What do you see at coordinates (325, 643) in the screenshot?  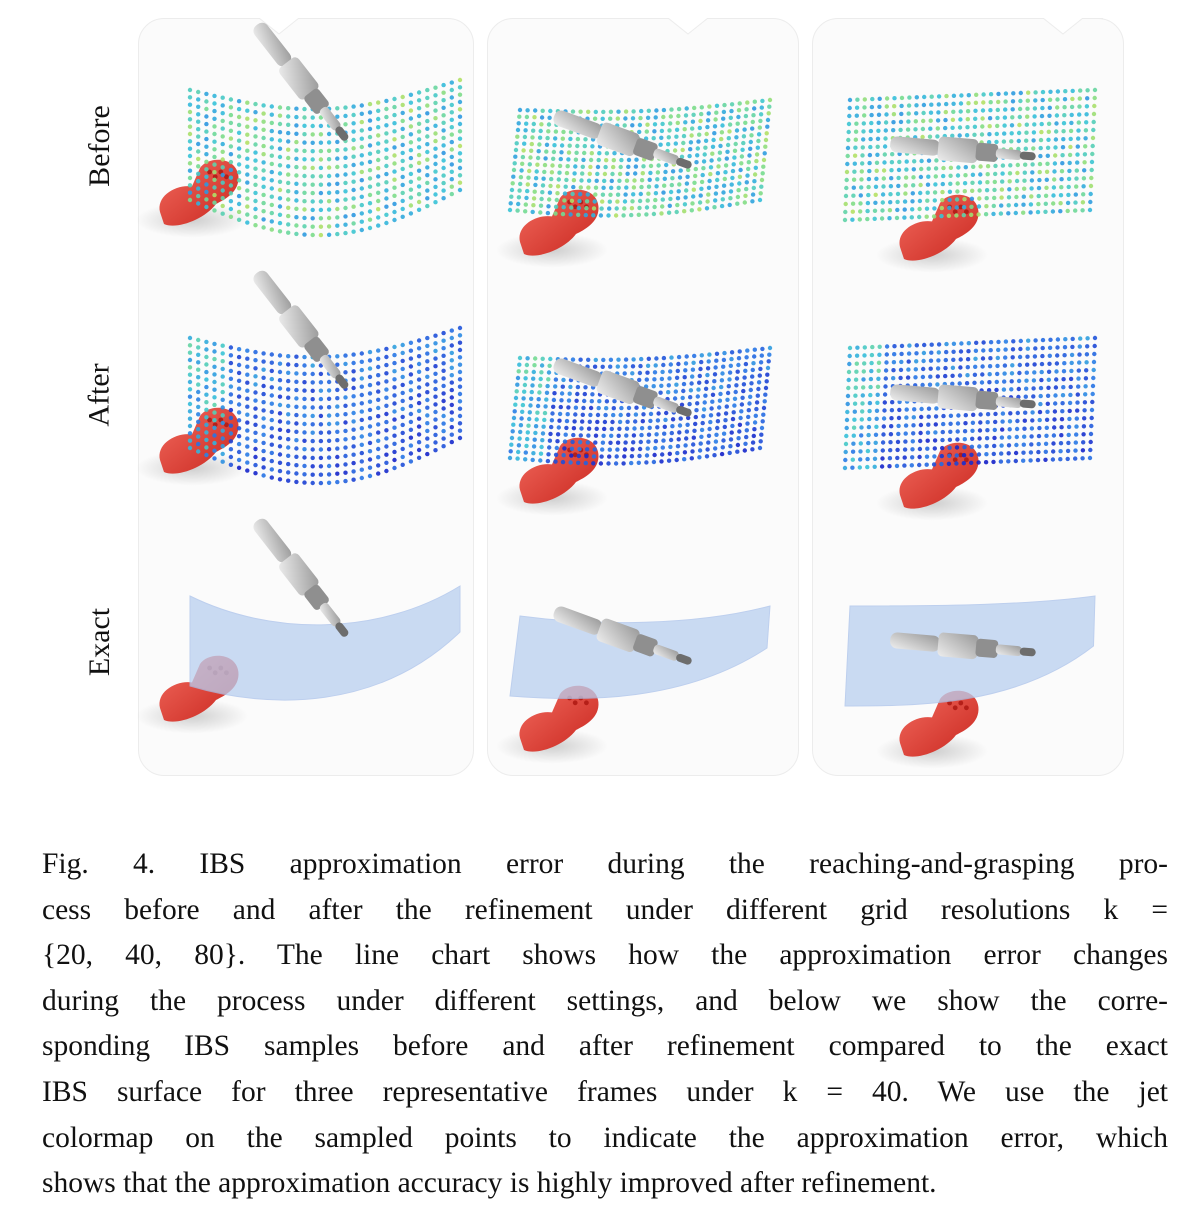 I see `exact-ibs-surface` at bounding box center [325, 643].